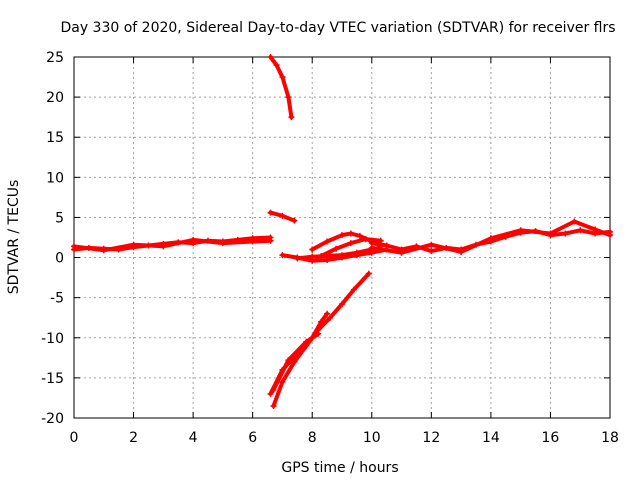 The width and height of the screenshot is (640, 480). Describe the element at coordinates (610, 438) in the screenshot. I see `x-tick-label: 18` at that location.